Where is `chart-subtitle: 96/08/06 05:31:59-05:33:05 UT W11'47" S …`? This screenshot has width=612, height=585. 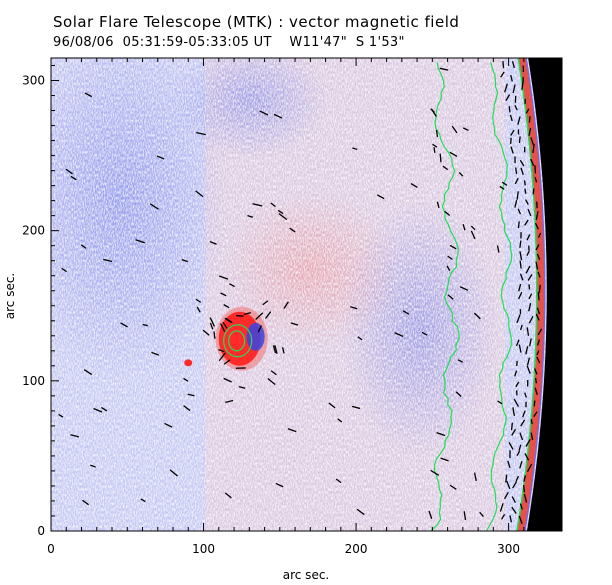
chart-subtitle: 96/08/06 05:31:59-05:33:05 UT W11'47" S … is located at coordinates (229, 42).